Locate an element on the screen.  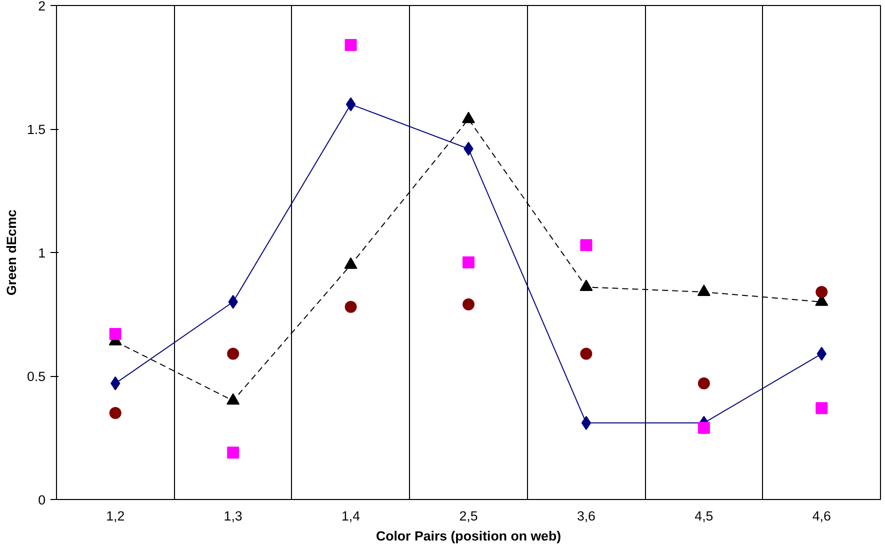
x-tick-label: 1,2 is located at coordinates (115, 516).